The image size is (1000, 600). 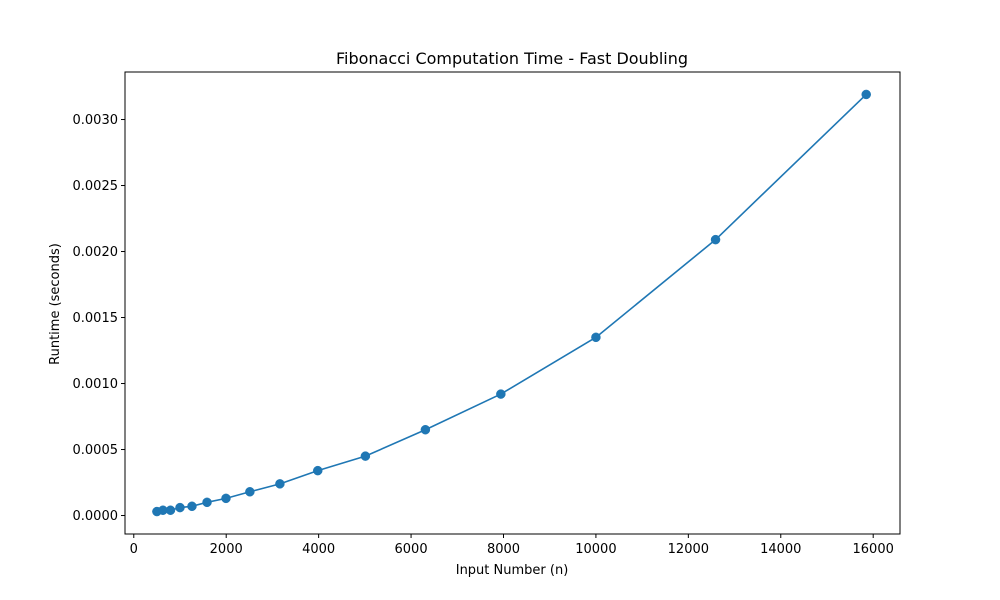 I want to click on x-tick-label: 16000, so click(x=873, y=549).